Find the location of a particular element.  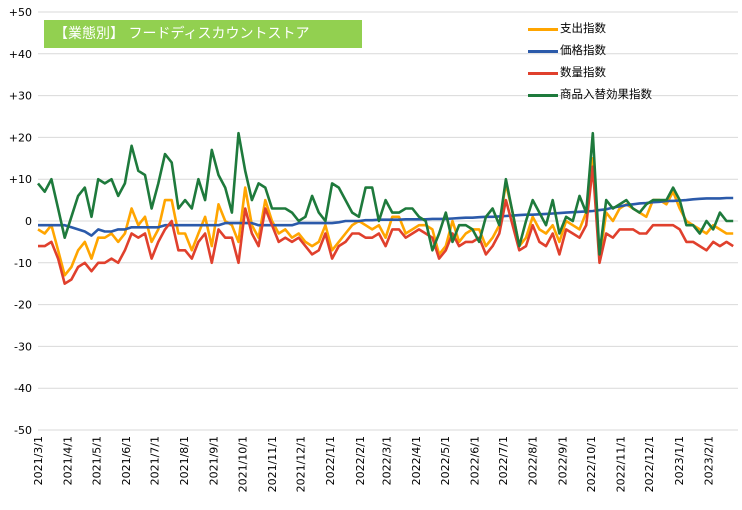

y-tick-label: +40 is located at coordinates (20, 54).